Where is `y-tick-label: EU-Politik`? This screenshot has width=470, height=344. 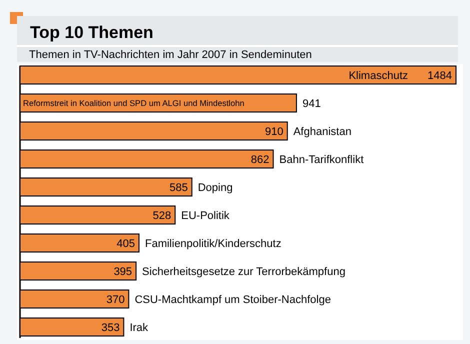 y-tick-label: EU-Politik is located at coordinates (205, 216).